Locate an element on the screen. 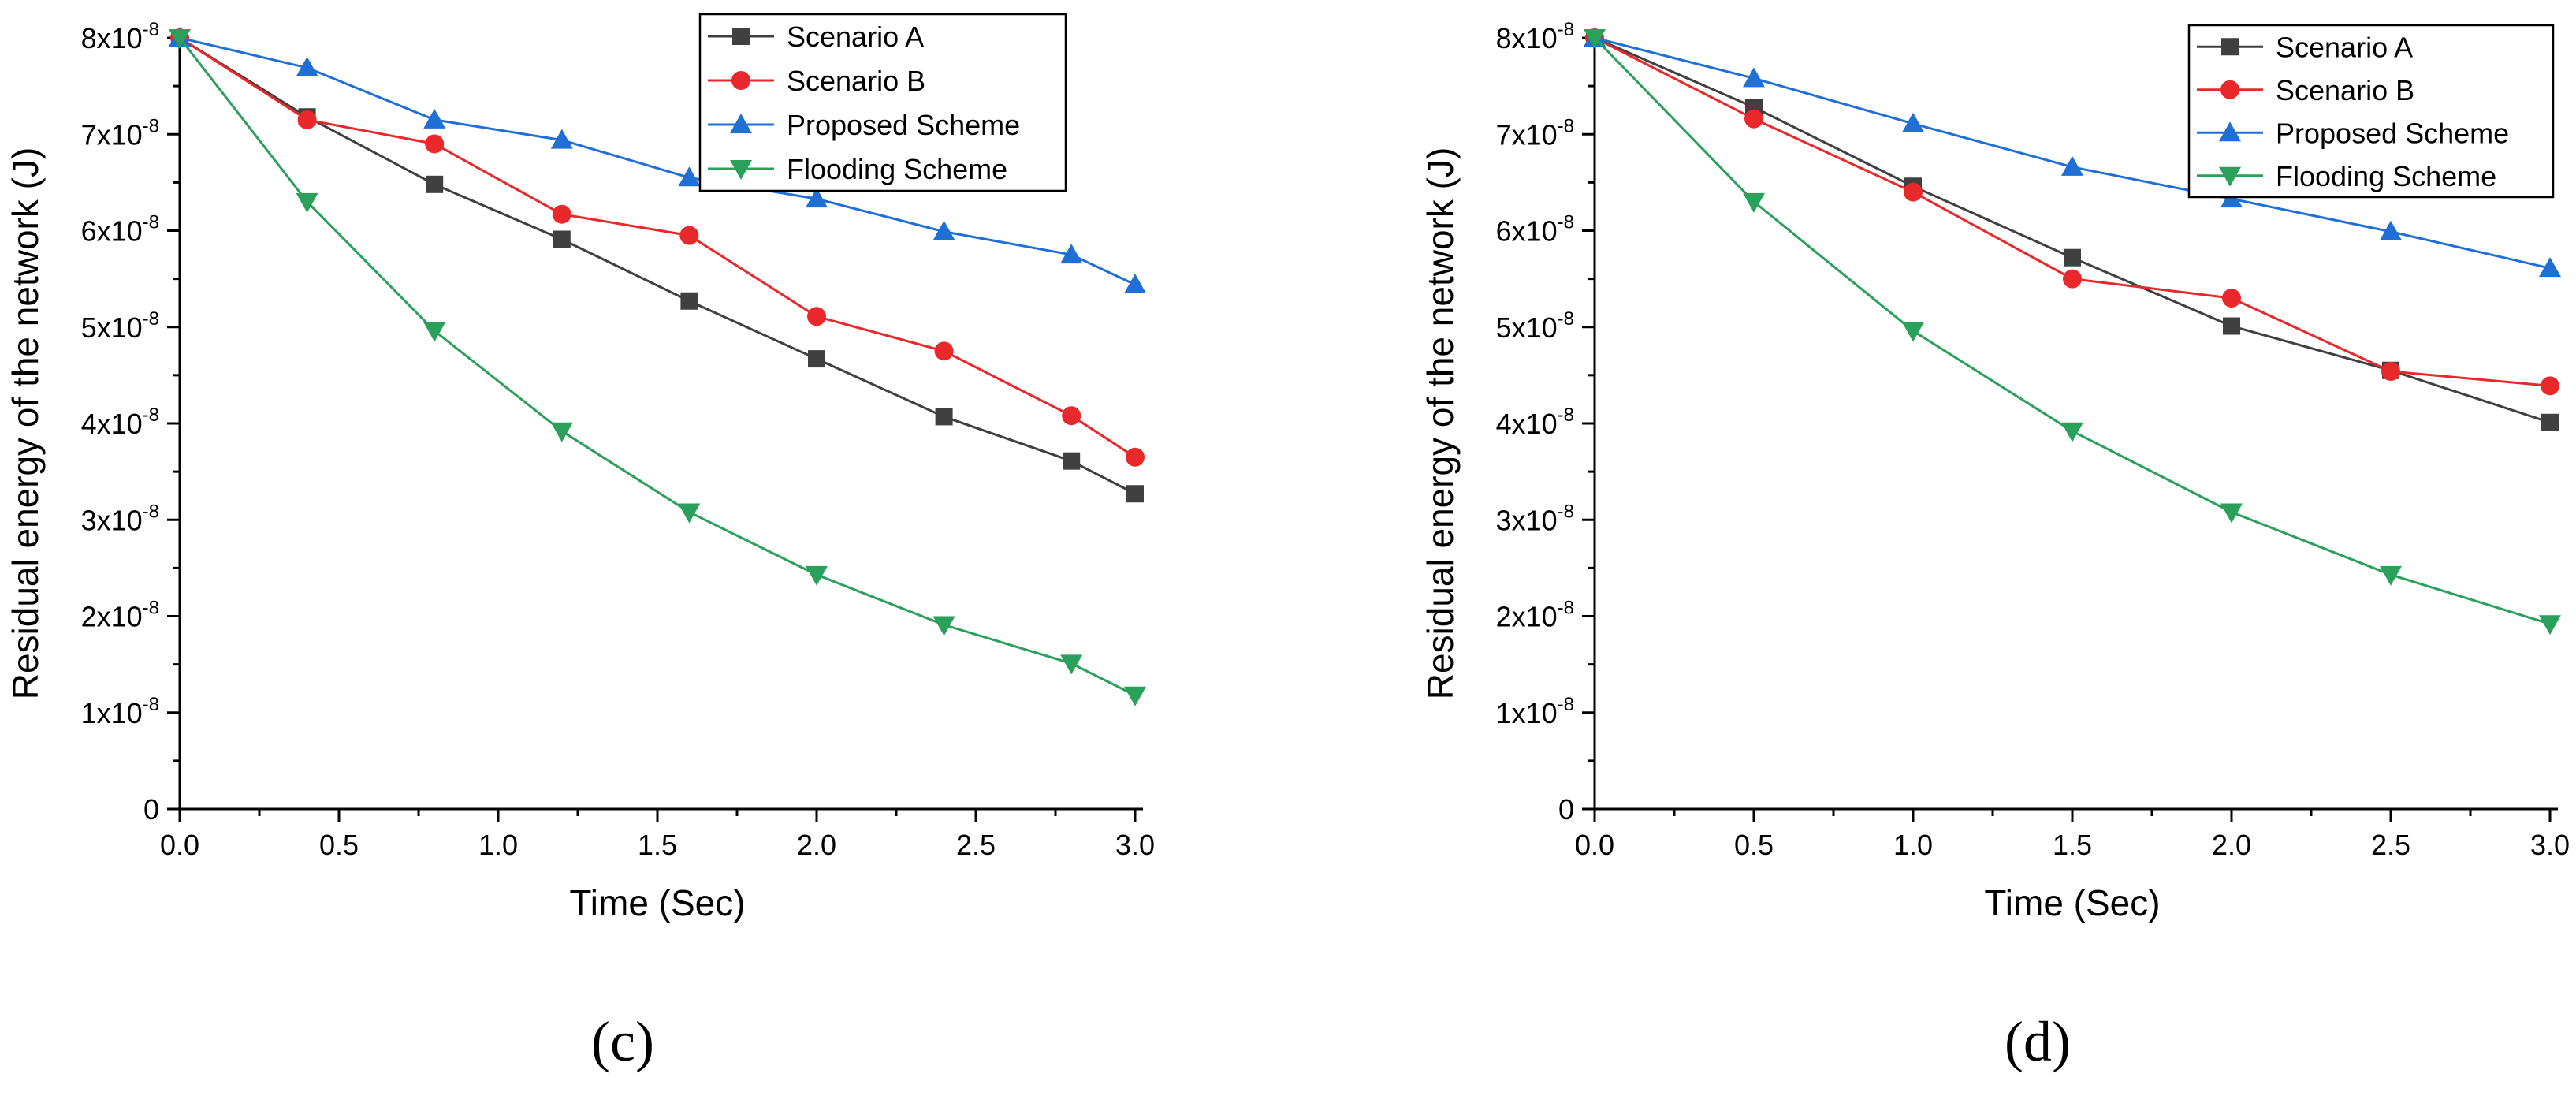  y-tick-label: 2x10⁻⁸ is located at coordinates (120, 615).